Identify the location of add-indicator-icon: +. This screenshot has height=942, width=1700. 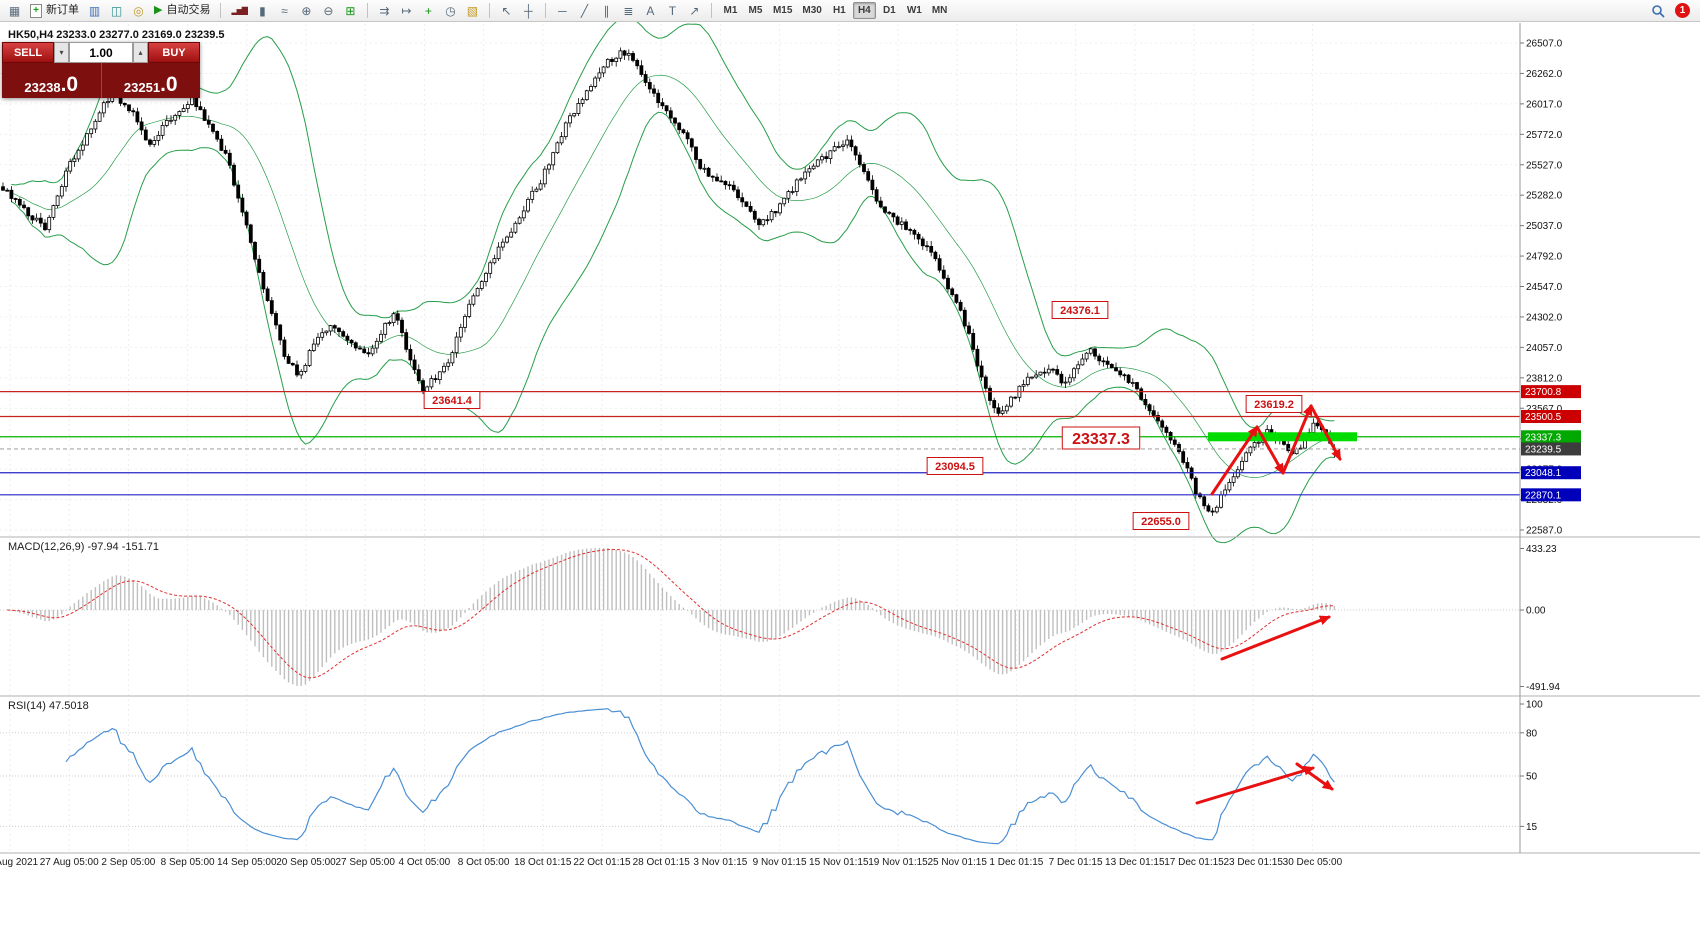
(428, 10).